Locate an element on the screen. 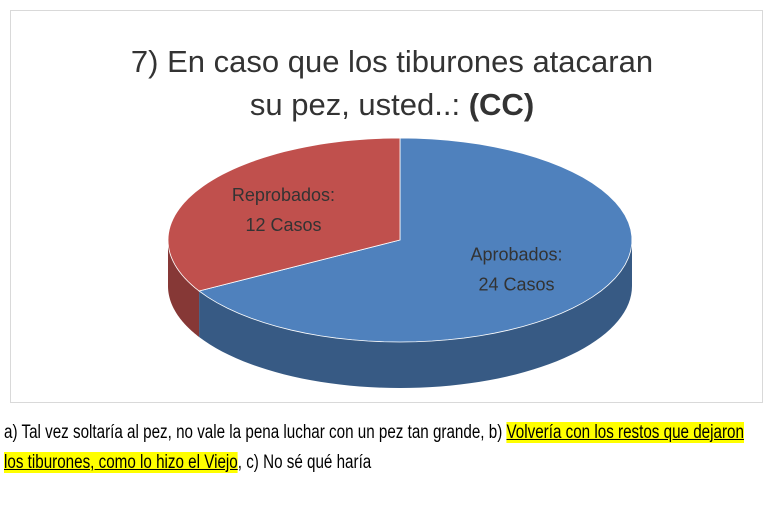 This screenshot has height=506, width=773. data-label: Aprobados: is located at coordinates (516, 254).